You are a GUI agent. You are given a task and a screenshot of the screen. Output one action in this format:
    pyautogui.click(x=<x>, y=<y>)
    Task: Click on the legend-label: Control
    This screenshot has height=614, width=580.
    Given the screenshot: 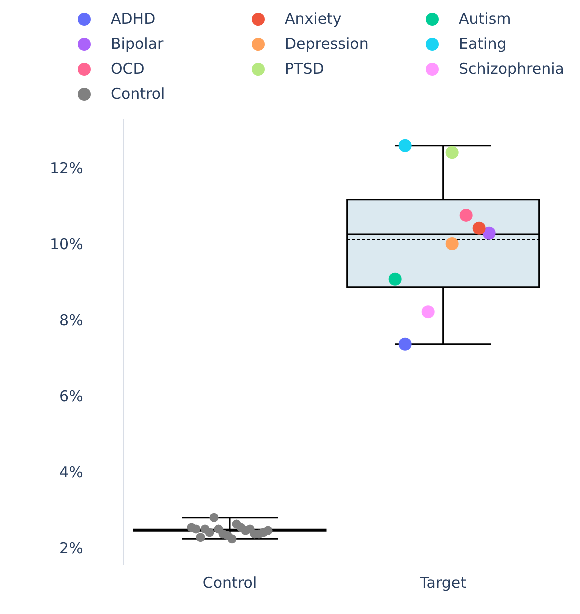 What is the action you would take?
    pyautogui.click(x=138, y=94)
    